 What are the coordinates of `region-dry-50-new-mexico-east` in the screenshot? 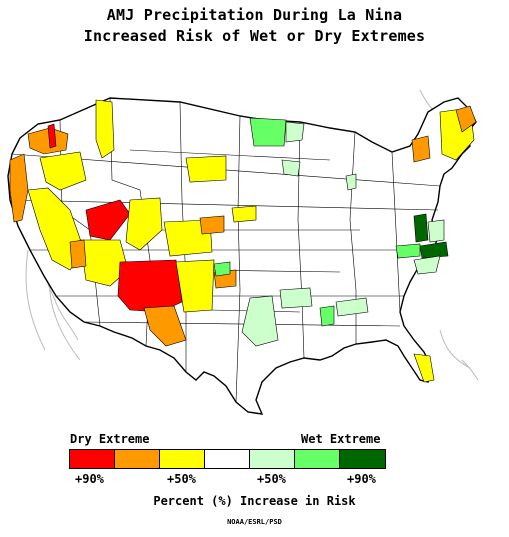 It's located at (195, 286).